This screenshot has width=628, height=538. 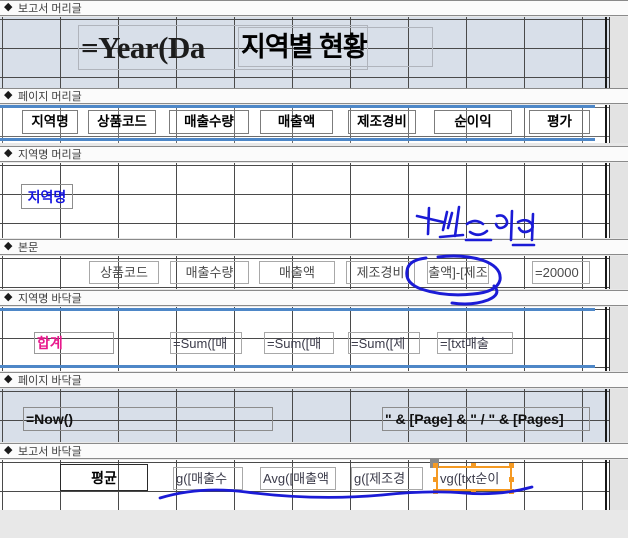 What do you see at coordinates (606, 415) in the screenshot?
I see `page-edge-line-page-footer` at bounding box center [606, 415].